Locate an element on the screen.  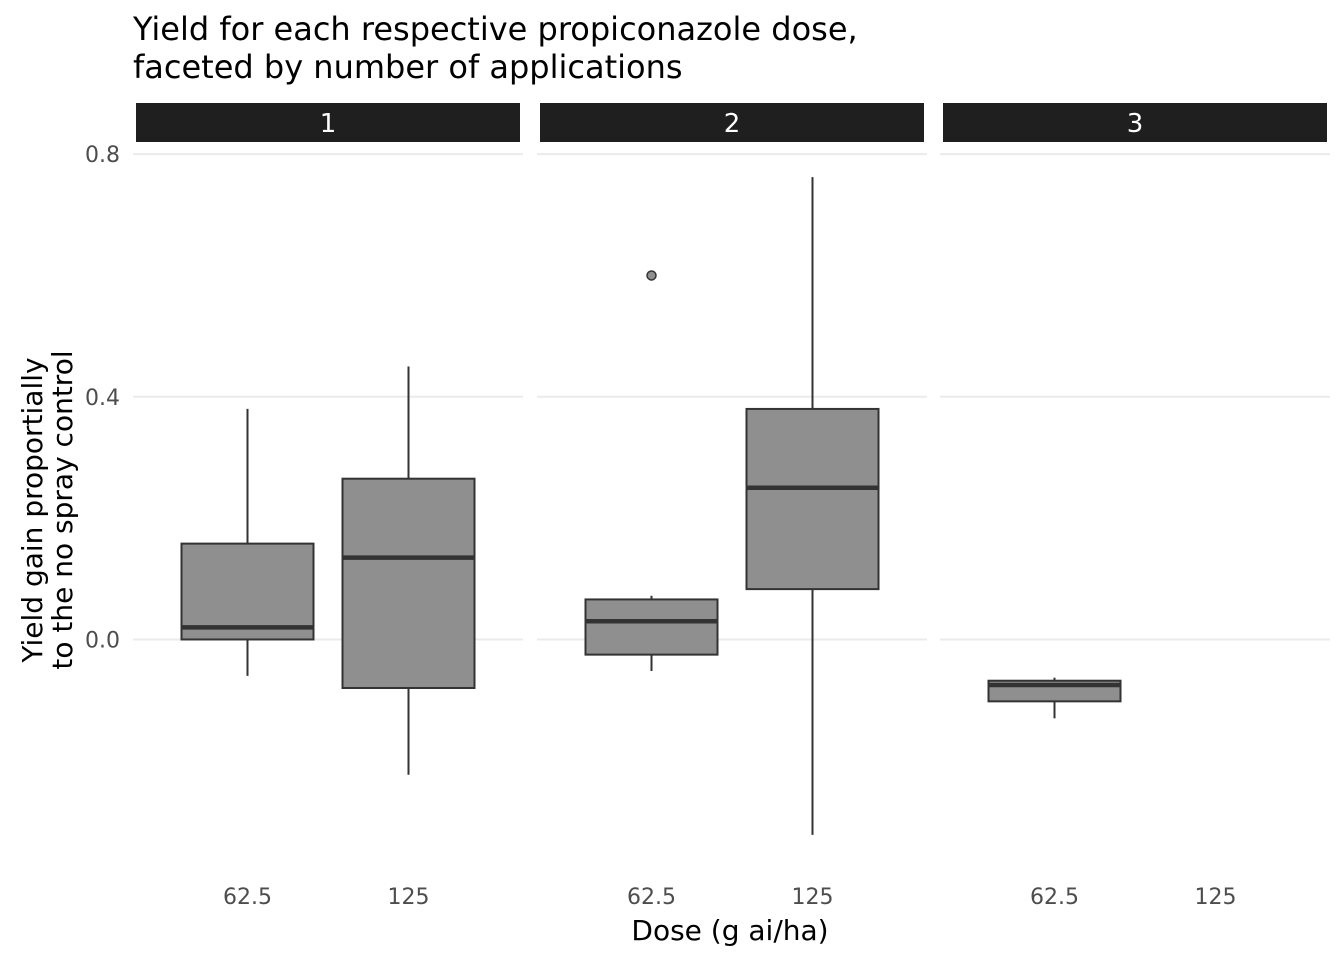
boxplot-3-62.5 is located at coordinates (1054, 698).